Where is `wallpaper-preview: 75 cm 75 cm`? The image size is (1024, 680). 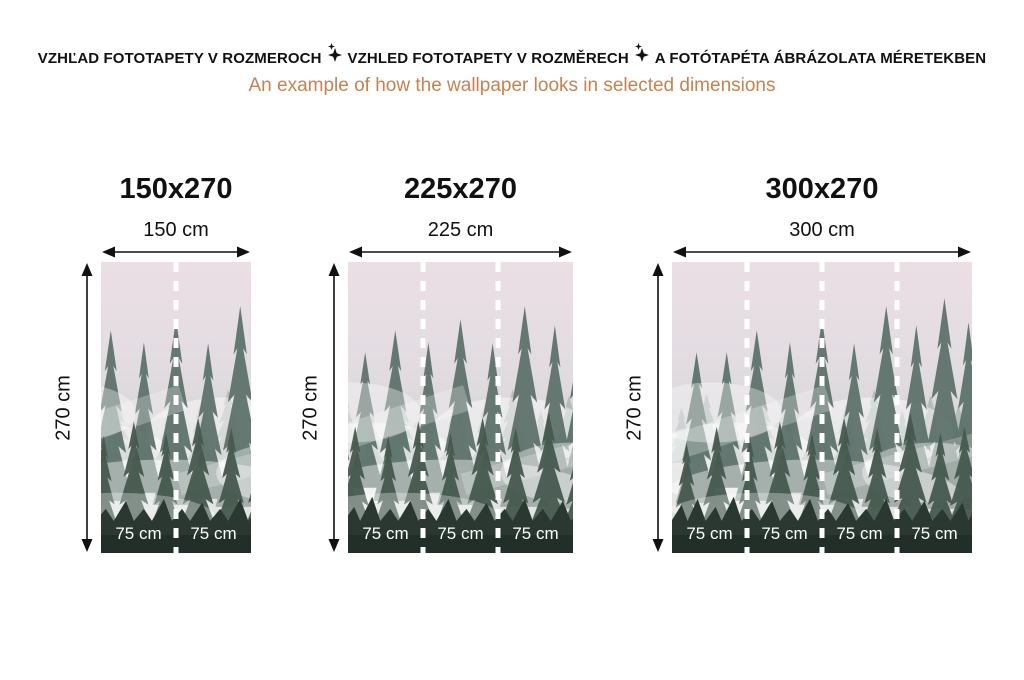 wallpaper-preview: 75 cm 75 cm is located at coordinates (176, 407).